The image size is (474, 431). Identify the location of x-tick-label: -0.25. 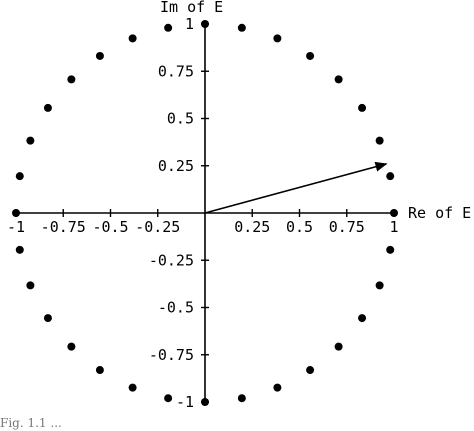
(157, 227).